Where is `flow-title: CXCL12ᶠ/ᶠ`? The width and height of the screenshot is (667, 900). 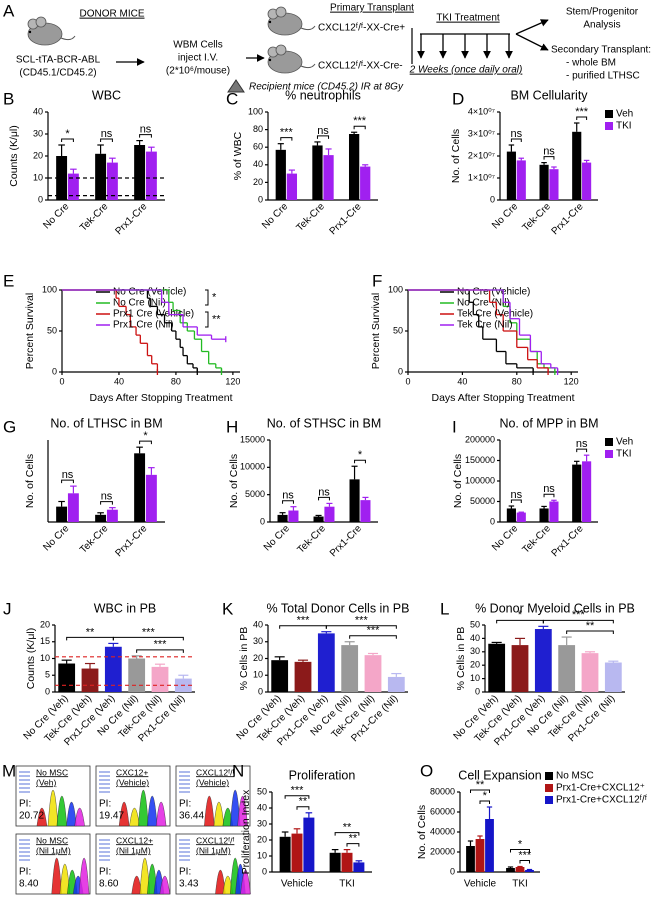
flow-title: CXCL12ᶠ/ᶠ is located at coordinates (215, 840).